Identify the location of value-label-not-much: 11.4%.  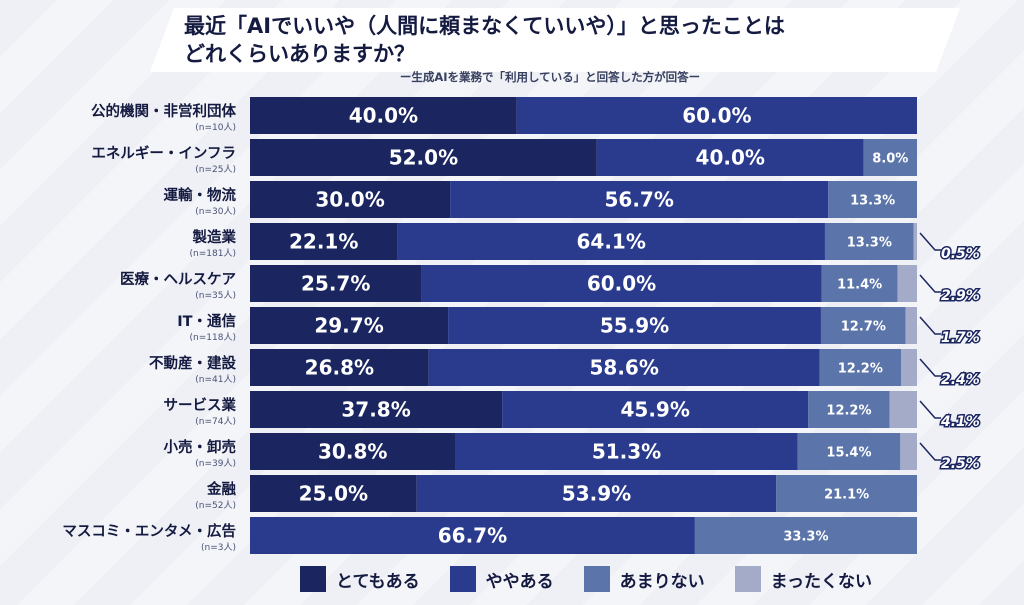
(859, 285).